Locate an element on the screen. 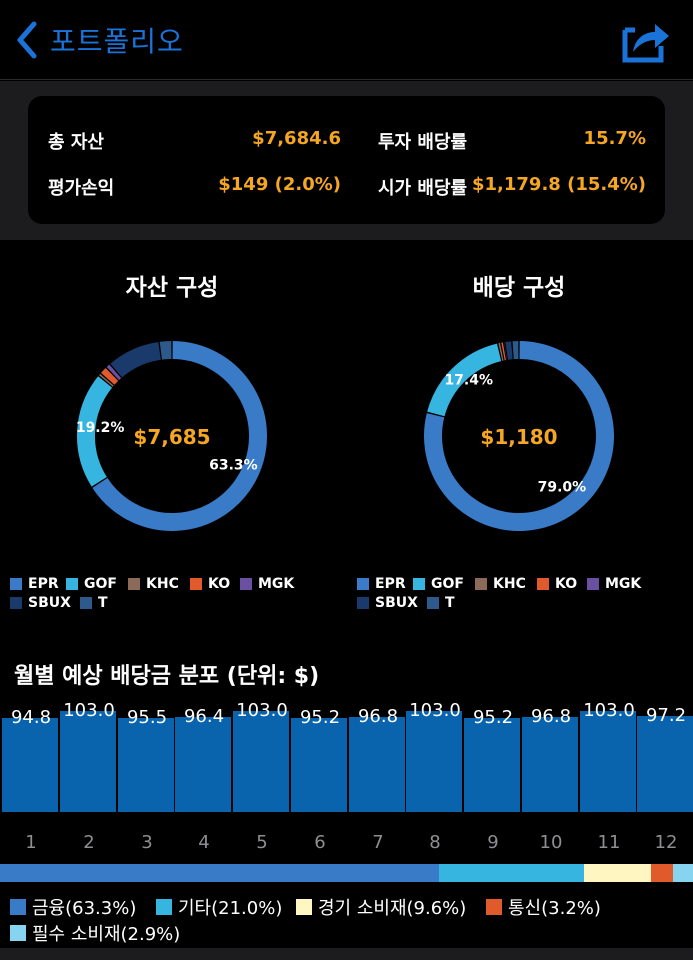 This screenshot has height=960, width=693. asset-slice-gof is located at coordinates (95, 431).